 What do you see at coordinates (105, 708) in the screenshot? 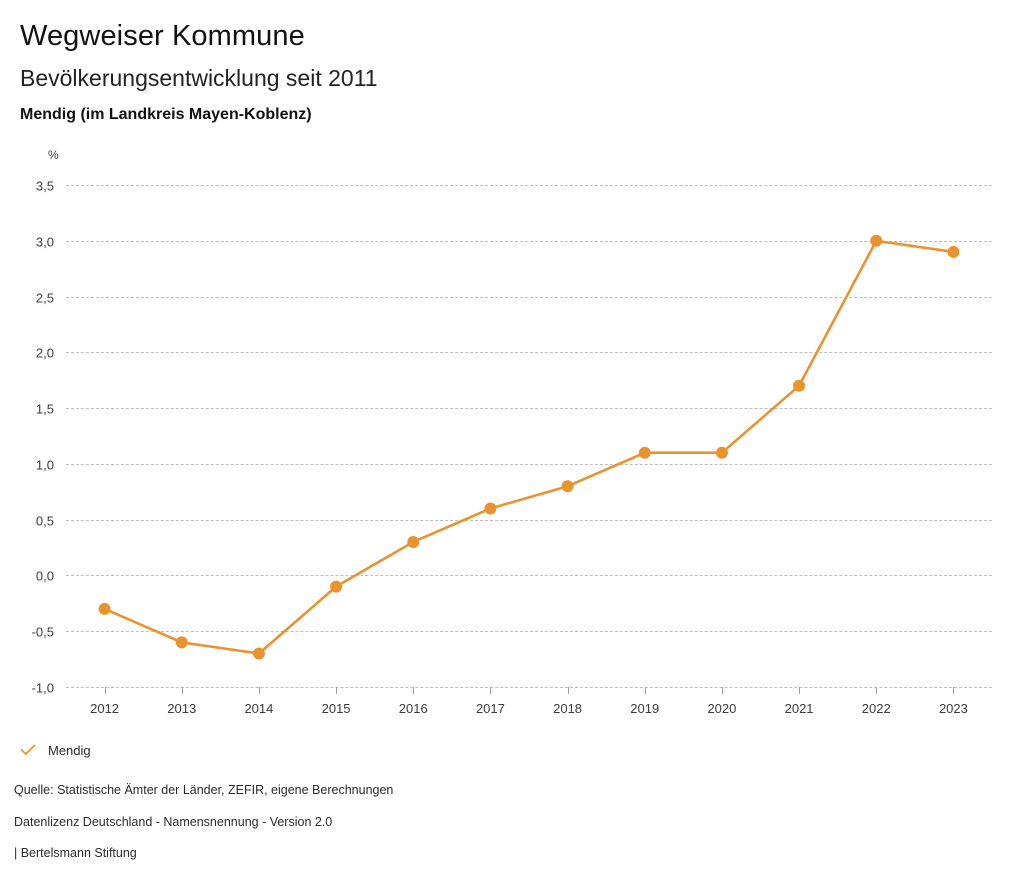
I see `x-axis-tick-label: 2012` at bounding box center [105, 708].